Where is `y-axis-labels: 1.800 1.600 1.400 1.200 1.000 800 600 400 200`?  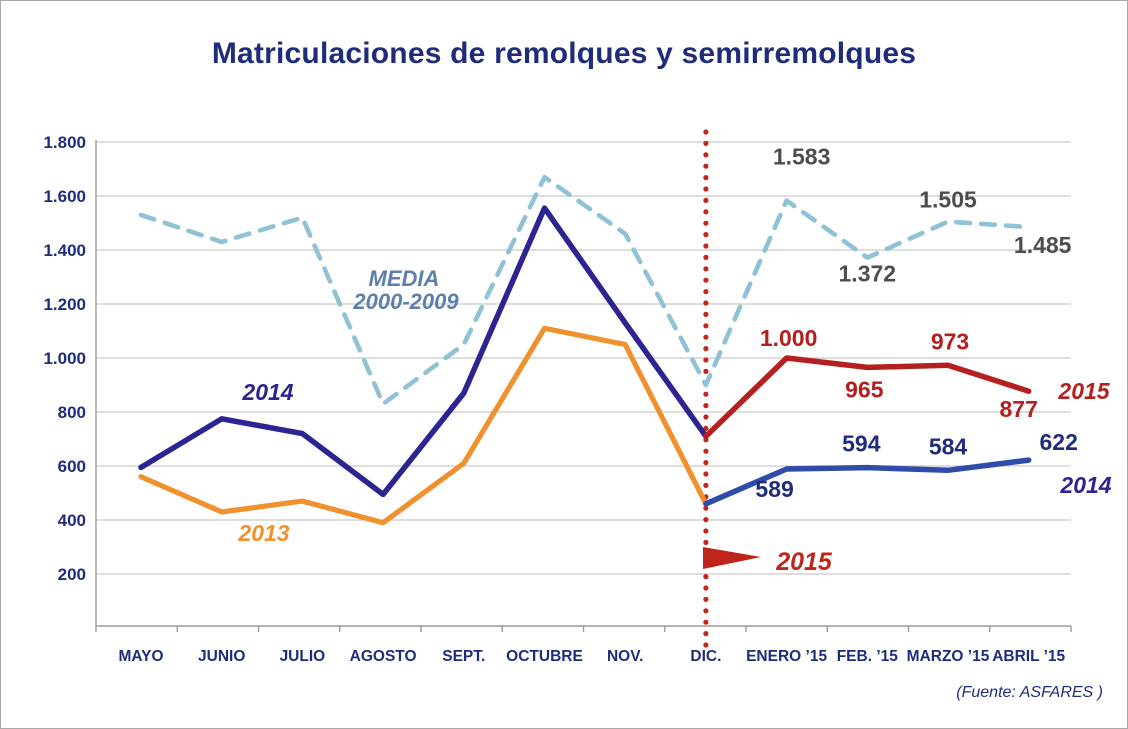 y-axis-labels: 1.800 1.600 1.400 1.200 1.000 800 600 400 200 is located at coordinates (64, 358).